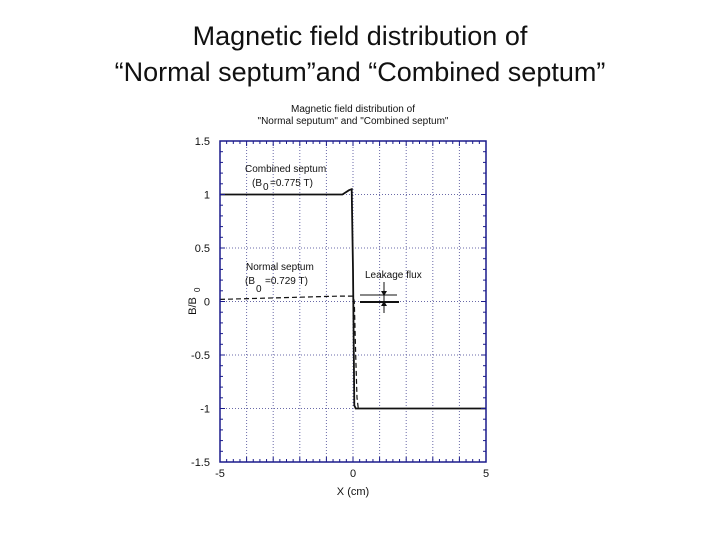 The image size is (720, 540). I want to click on chart-title-line2: "Normal seputum" and "Combined septum", so click(353, 121).